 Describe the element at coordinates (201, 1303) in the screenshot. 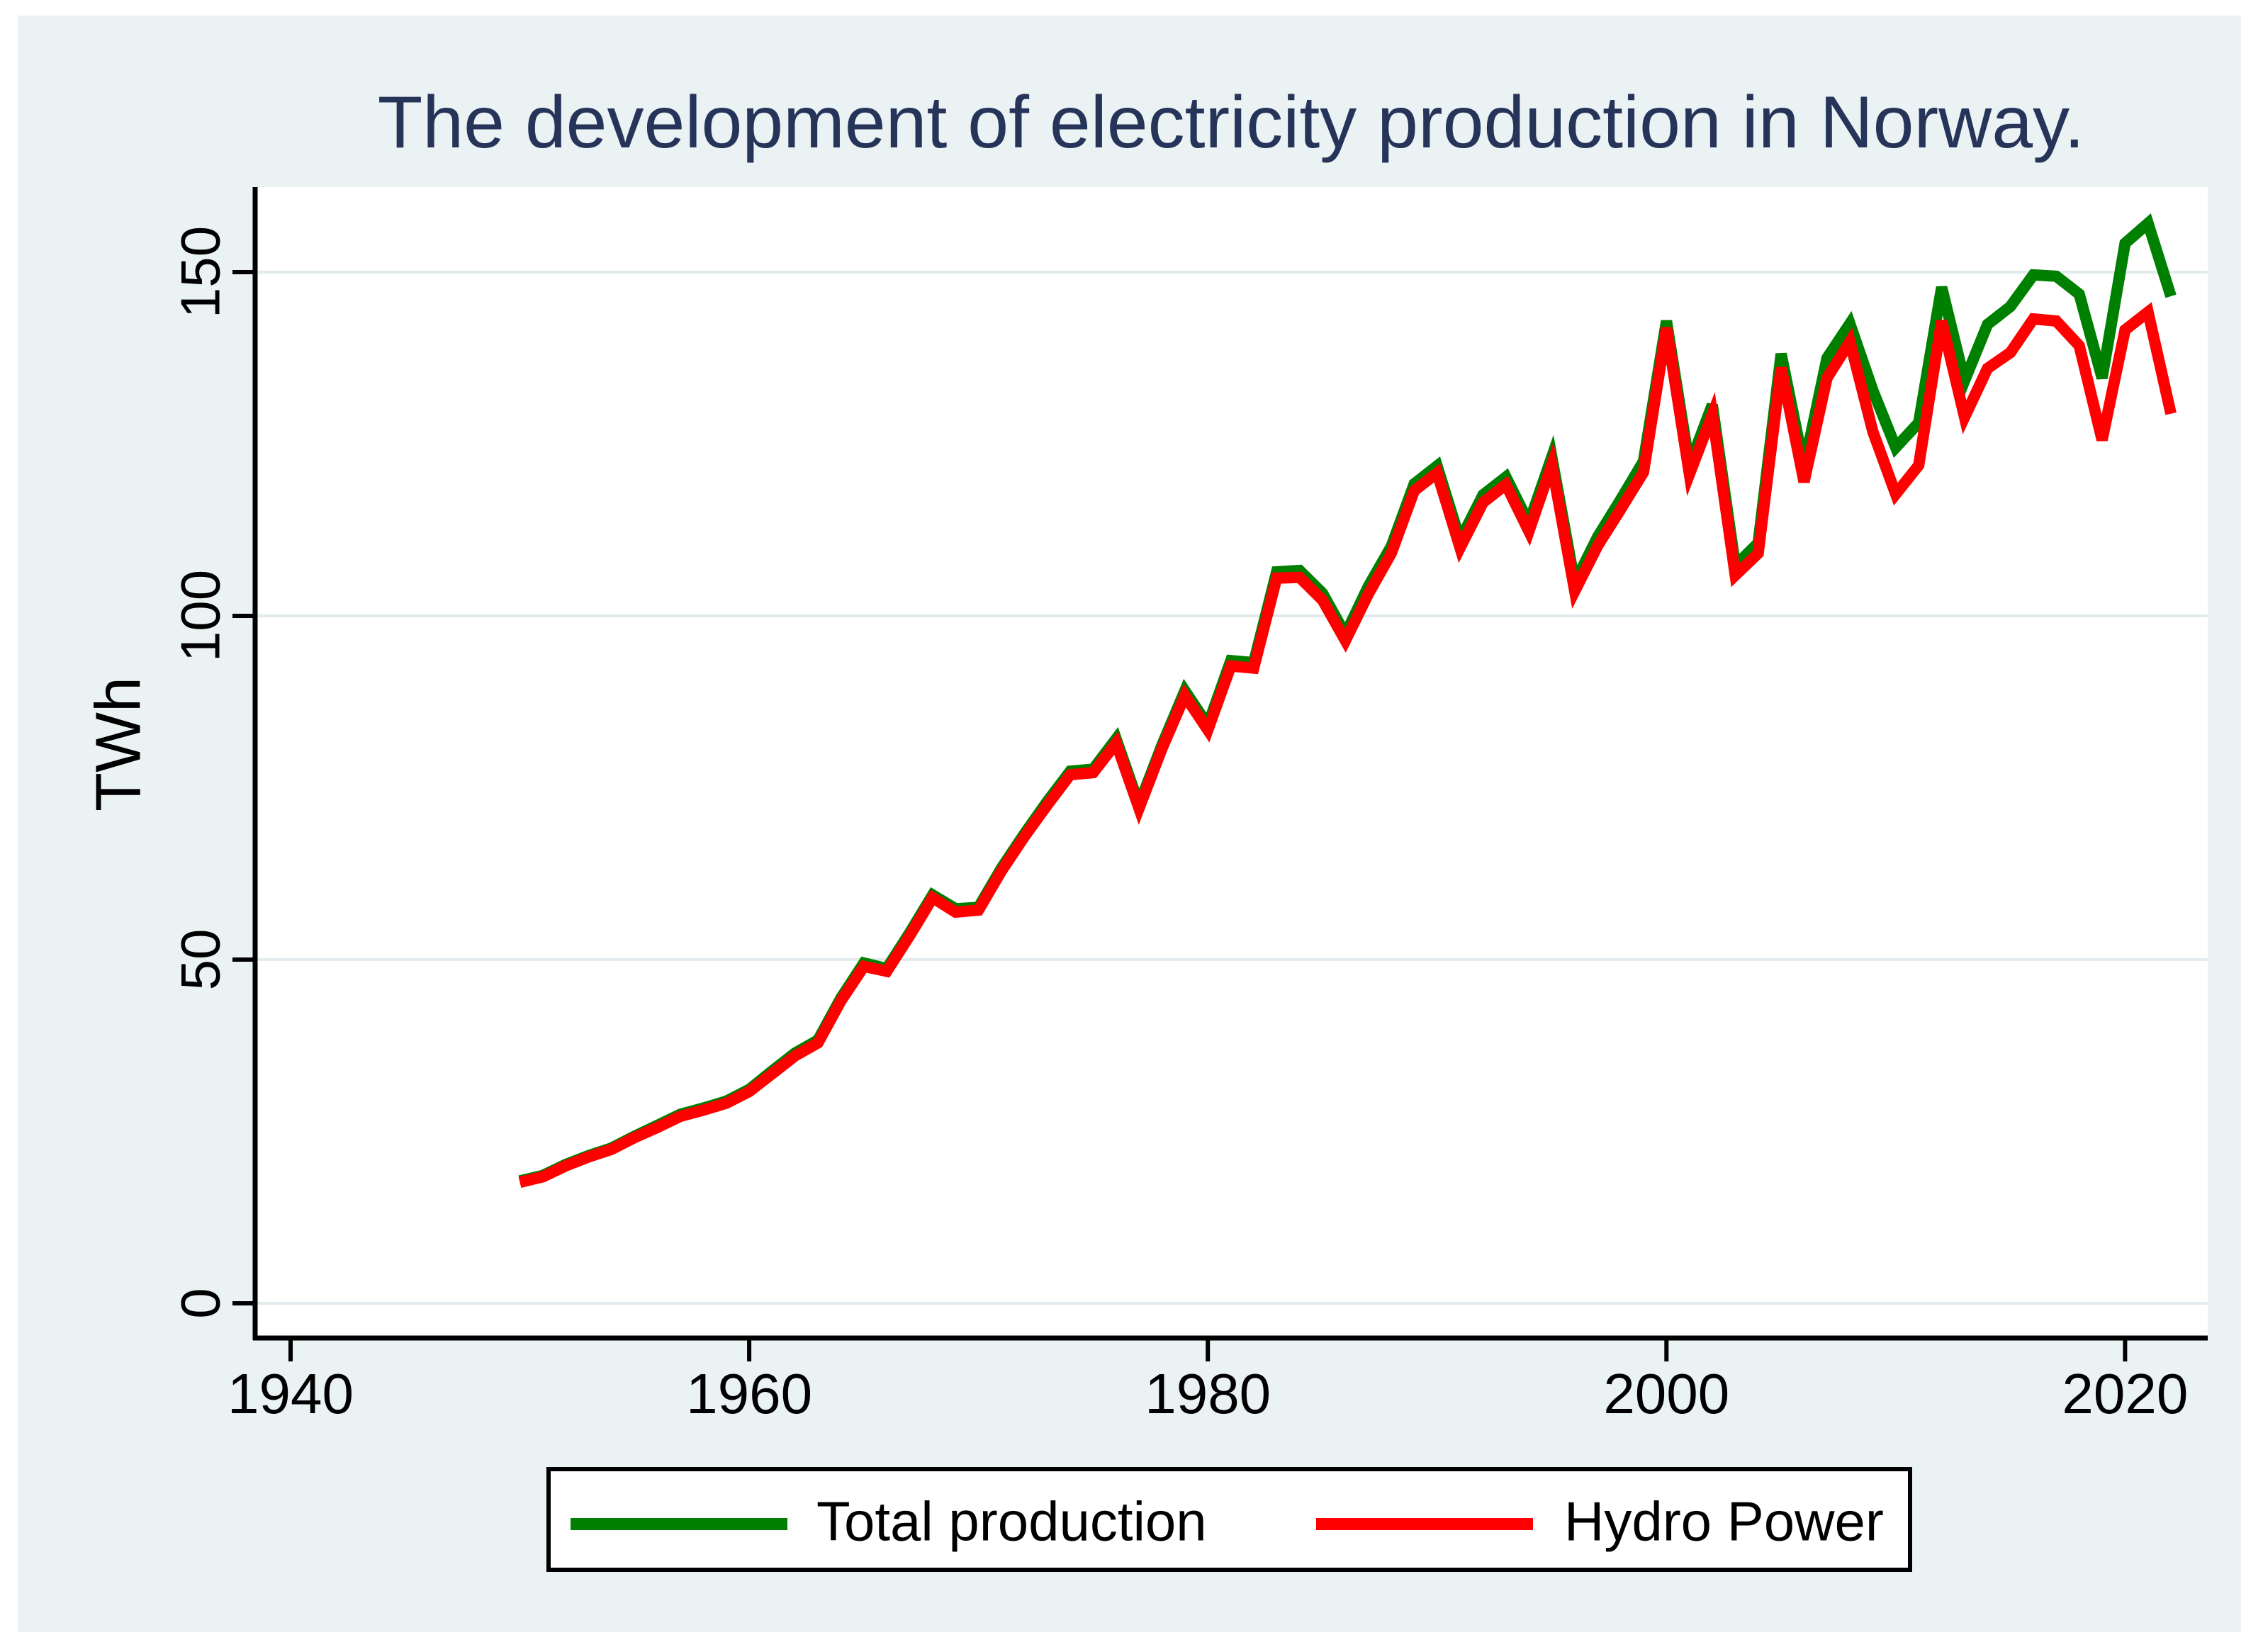

I see `y-tick-label-0: 0` at that location.